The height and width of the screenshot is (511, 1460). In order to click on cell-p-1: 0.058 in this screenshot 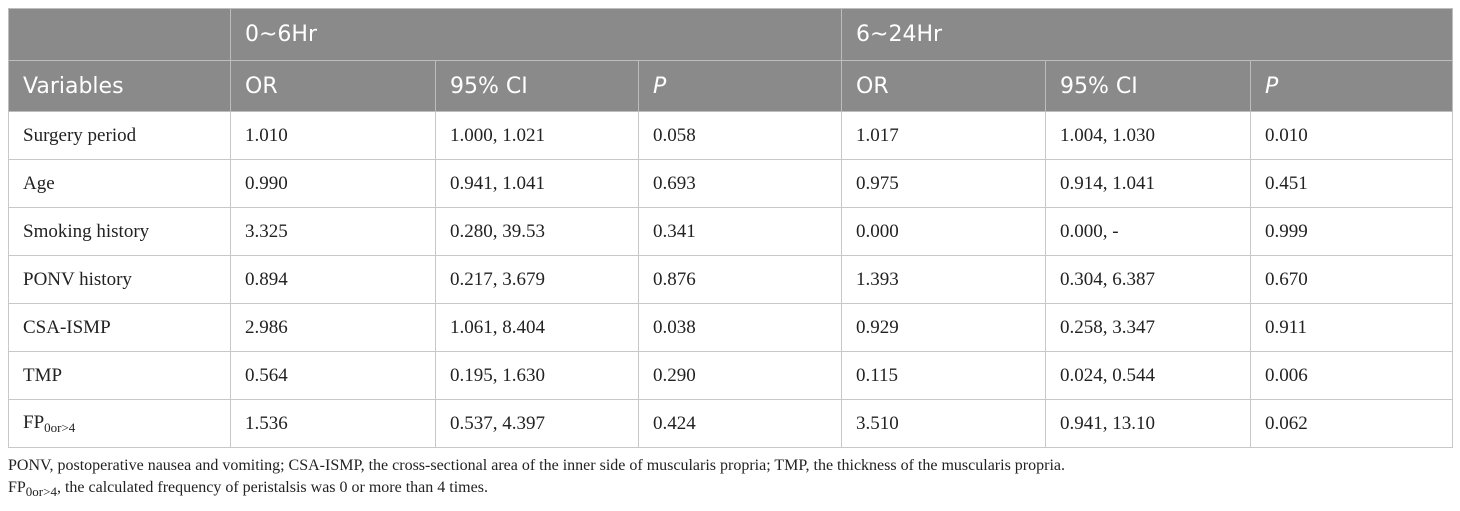, I will do `click(740, 135)`.